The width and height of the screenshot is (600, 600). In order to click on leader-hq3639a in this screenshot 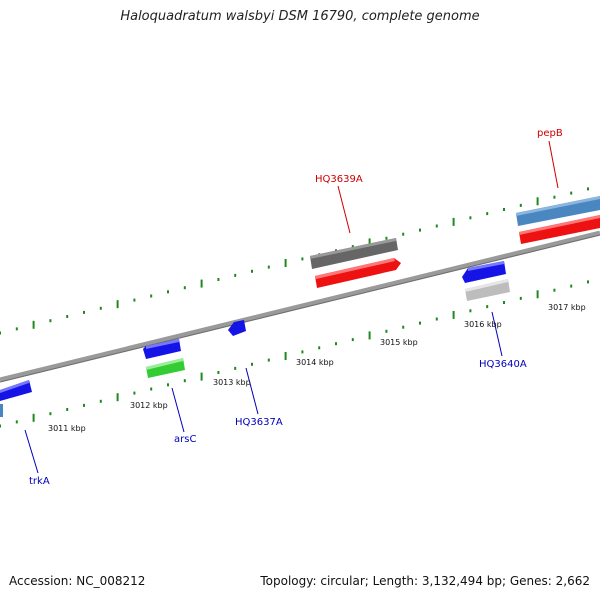, I will do `click(344, 209)`.